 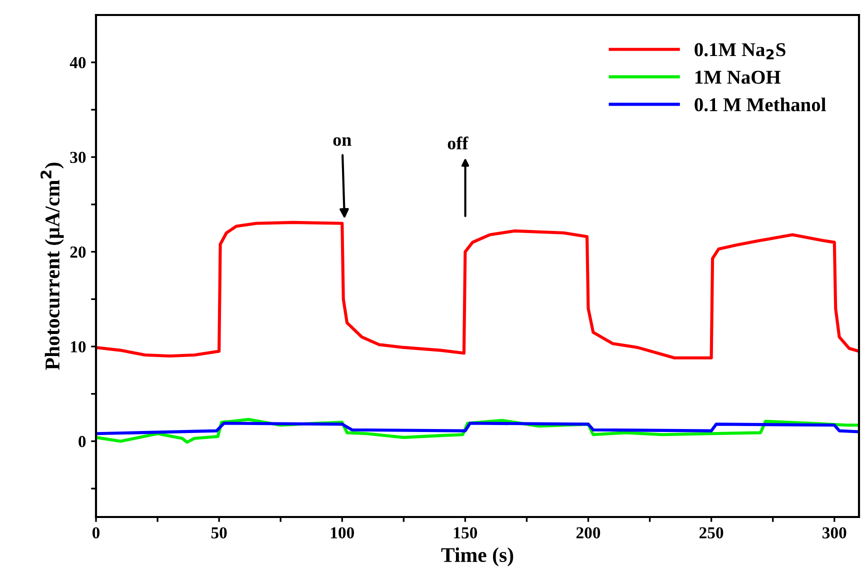 What do you see at coordinates (52, 266) in the screenshot?
I see `y-axis-title: Photocurrent (μA/cm$^{2}$)` at bounding box center [52, 266].